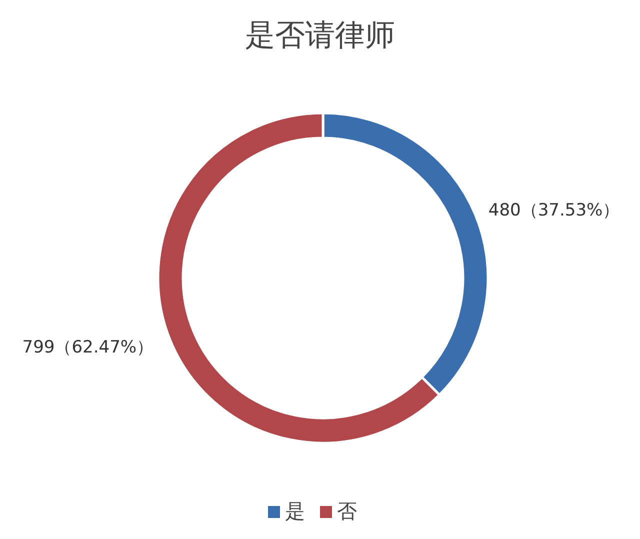  I want to click on legend-label: 是, so click(295, 511).